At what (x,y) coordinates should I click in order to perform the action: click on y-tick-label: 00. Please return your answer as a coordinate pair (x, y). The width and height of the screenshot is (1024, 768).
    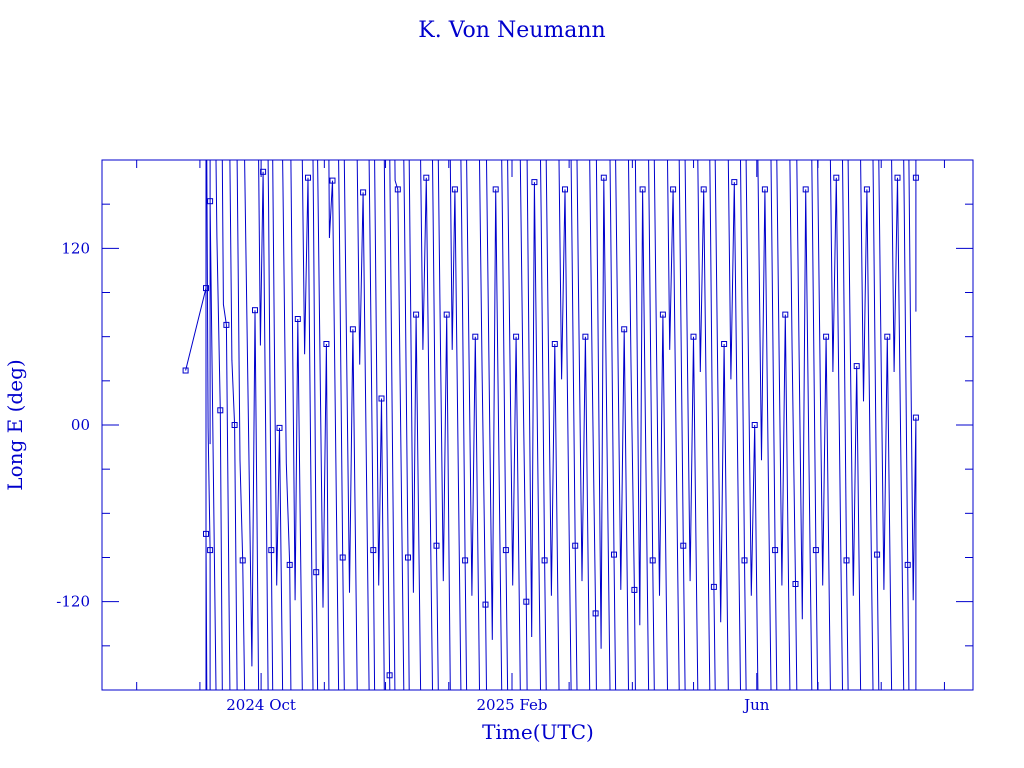
    Looking at the image, I should click on (80, 425).